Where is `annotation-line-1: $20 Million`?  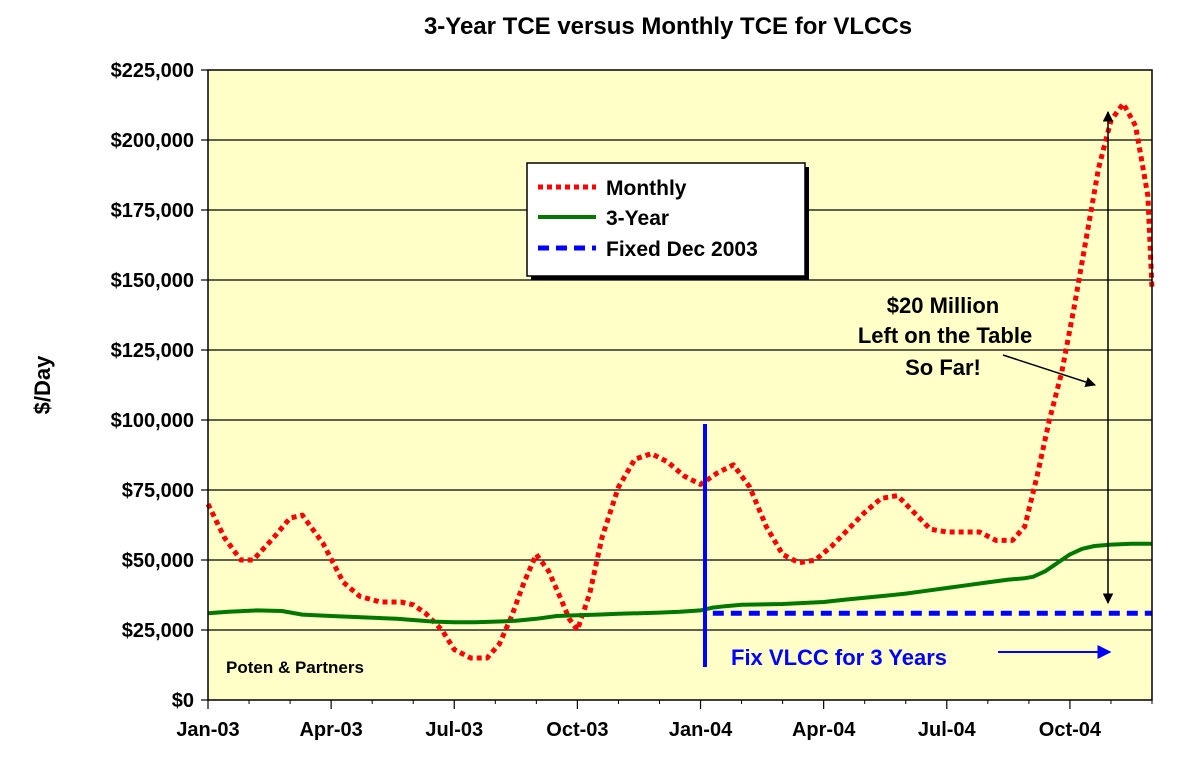
annotation-line-1: $20 Million is located at coordinates (943, 305).